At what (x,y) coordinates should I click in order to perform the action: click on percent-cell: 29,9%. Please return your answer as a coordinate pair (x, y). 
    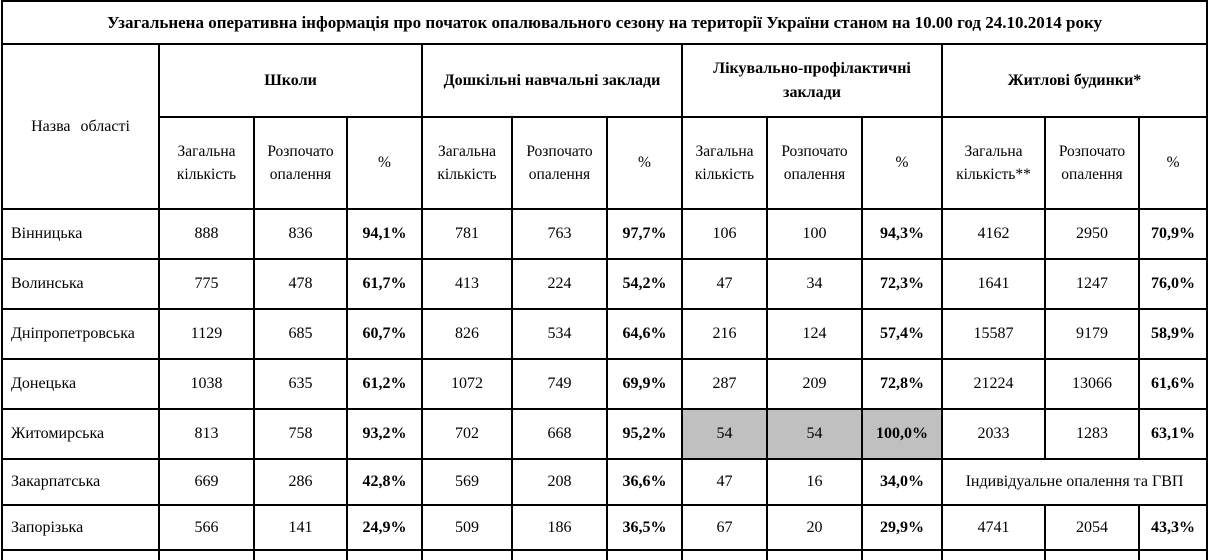
    Looking at the image, I should click on (902, 527).